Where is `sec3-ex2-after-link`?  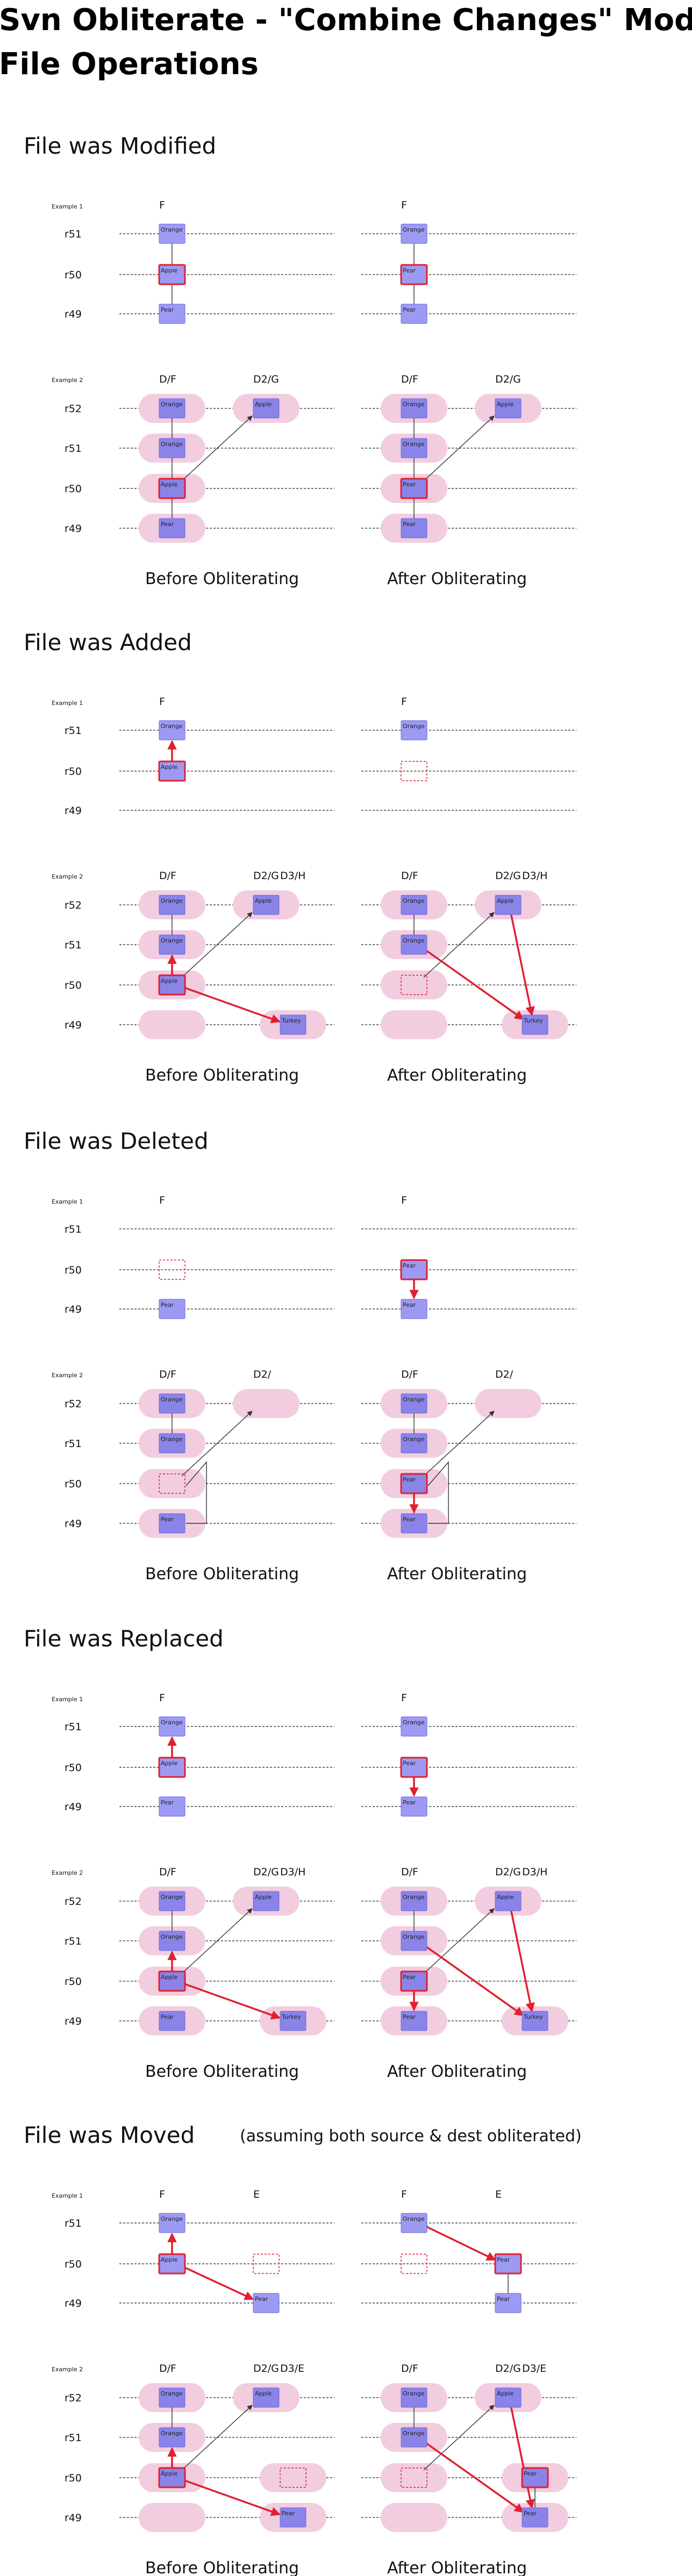 sec3-ex2-after-link is located at coordinates (522, 1960).